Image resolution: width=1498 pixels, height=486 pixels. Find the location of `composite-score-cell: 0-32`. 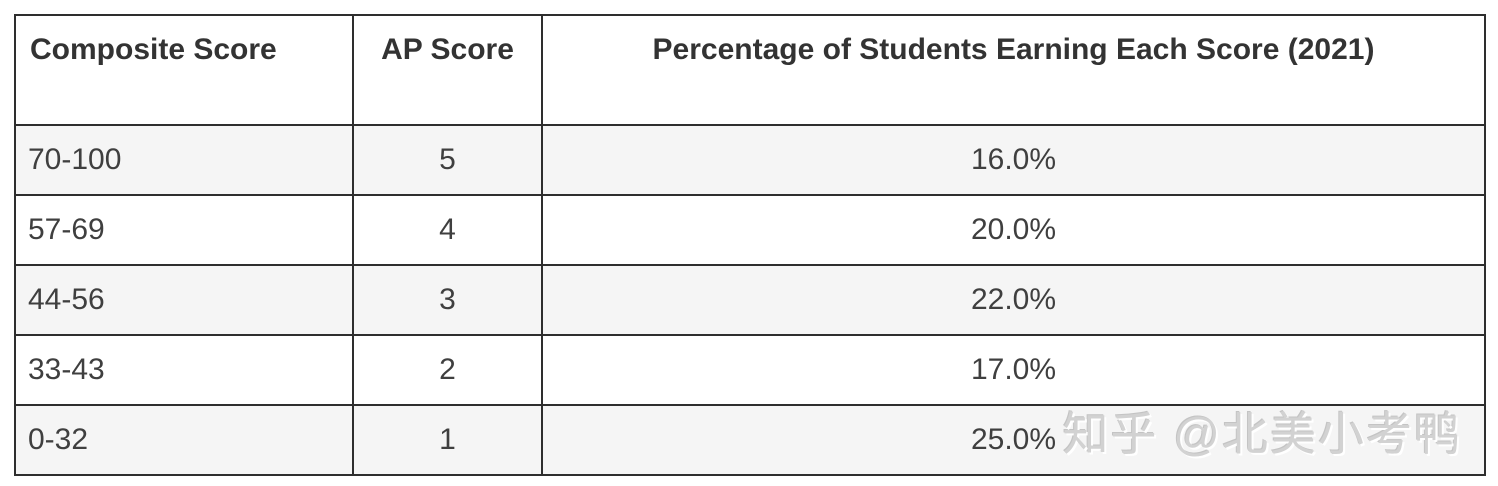

composite-score-cell: 0-32 is located at coordinates (184, 440).